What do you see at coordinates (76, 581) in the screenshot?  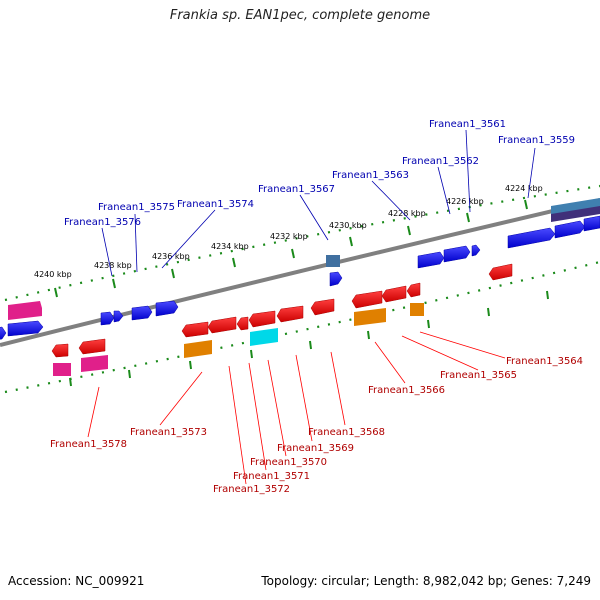 I see `accession-text: Accession: NC_009921` at bounding box center [76, 581].